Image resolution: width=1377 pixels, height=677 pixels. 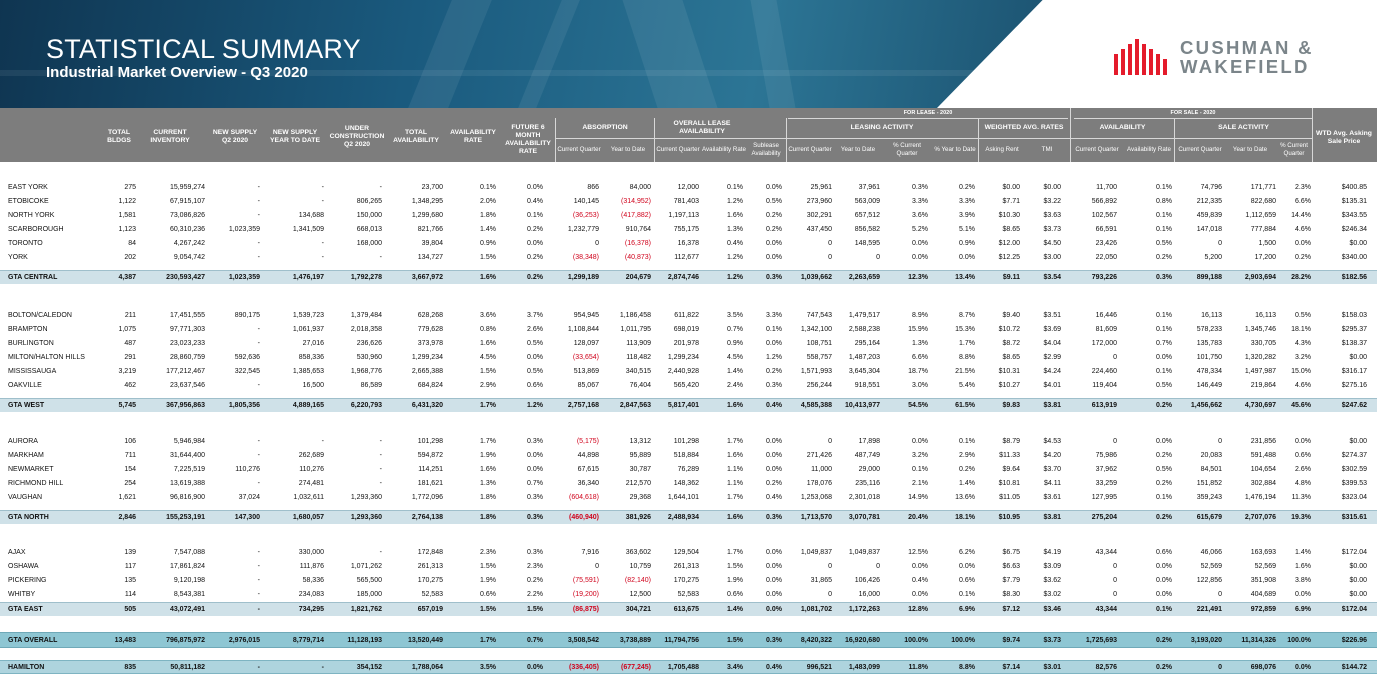 What do you see at coordinates (597, 566) in the screenshot?
I see `cell-absorption-current: 0` at bounding box center [597, 566].